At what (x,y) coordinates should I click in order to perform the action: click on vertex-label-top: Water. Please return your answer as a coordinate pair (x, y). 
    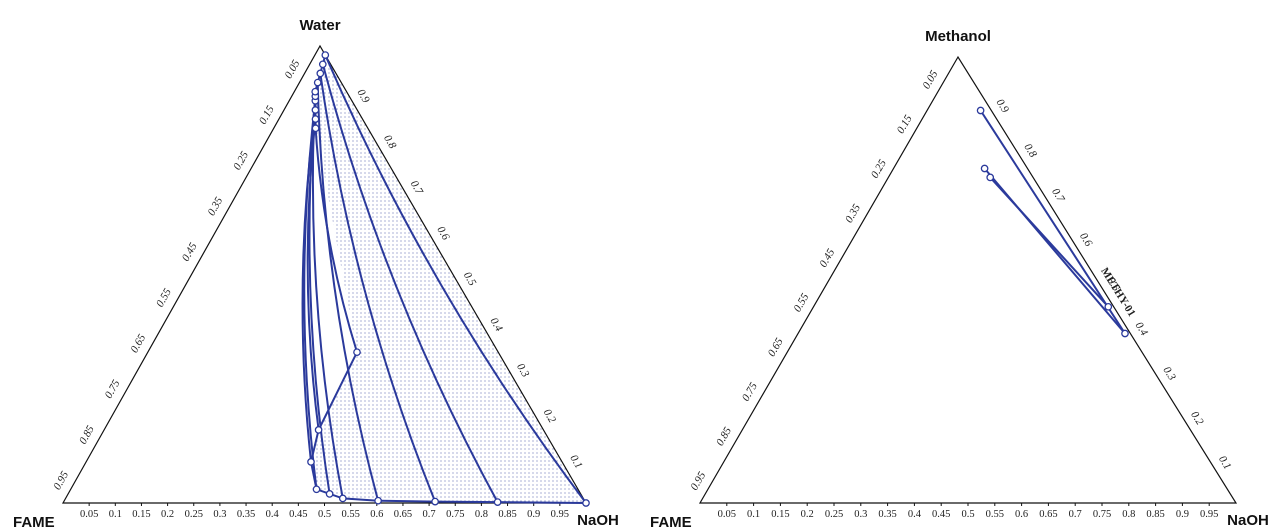
    Looking at the image, I should click on (319, 25).